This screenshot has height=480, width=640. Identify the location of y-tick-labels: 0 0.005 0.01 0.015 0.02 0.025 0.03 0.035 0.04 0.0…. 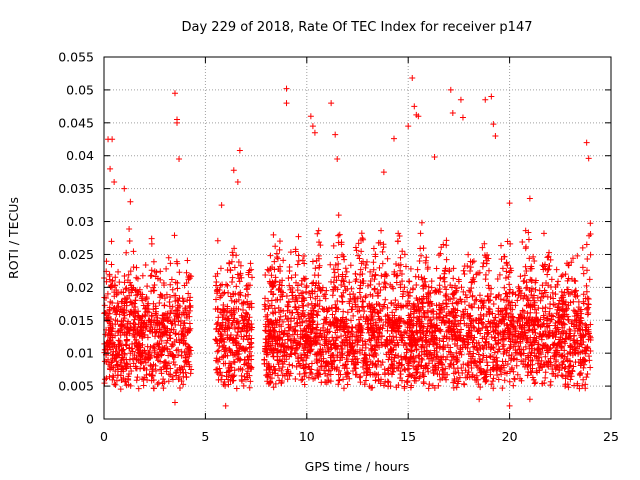
(76, 238).